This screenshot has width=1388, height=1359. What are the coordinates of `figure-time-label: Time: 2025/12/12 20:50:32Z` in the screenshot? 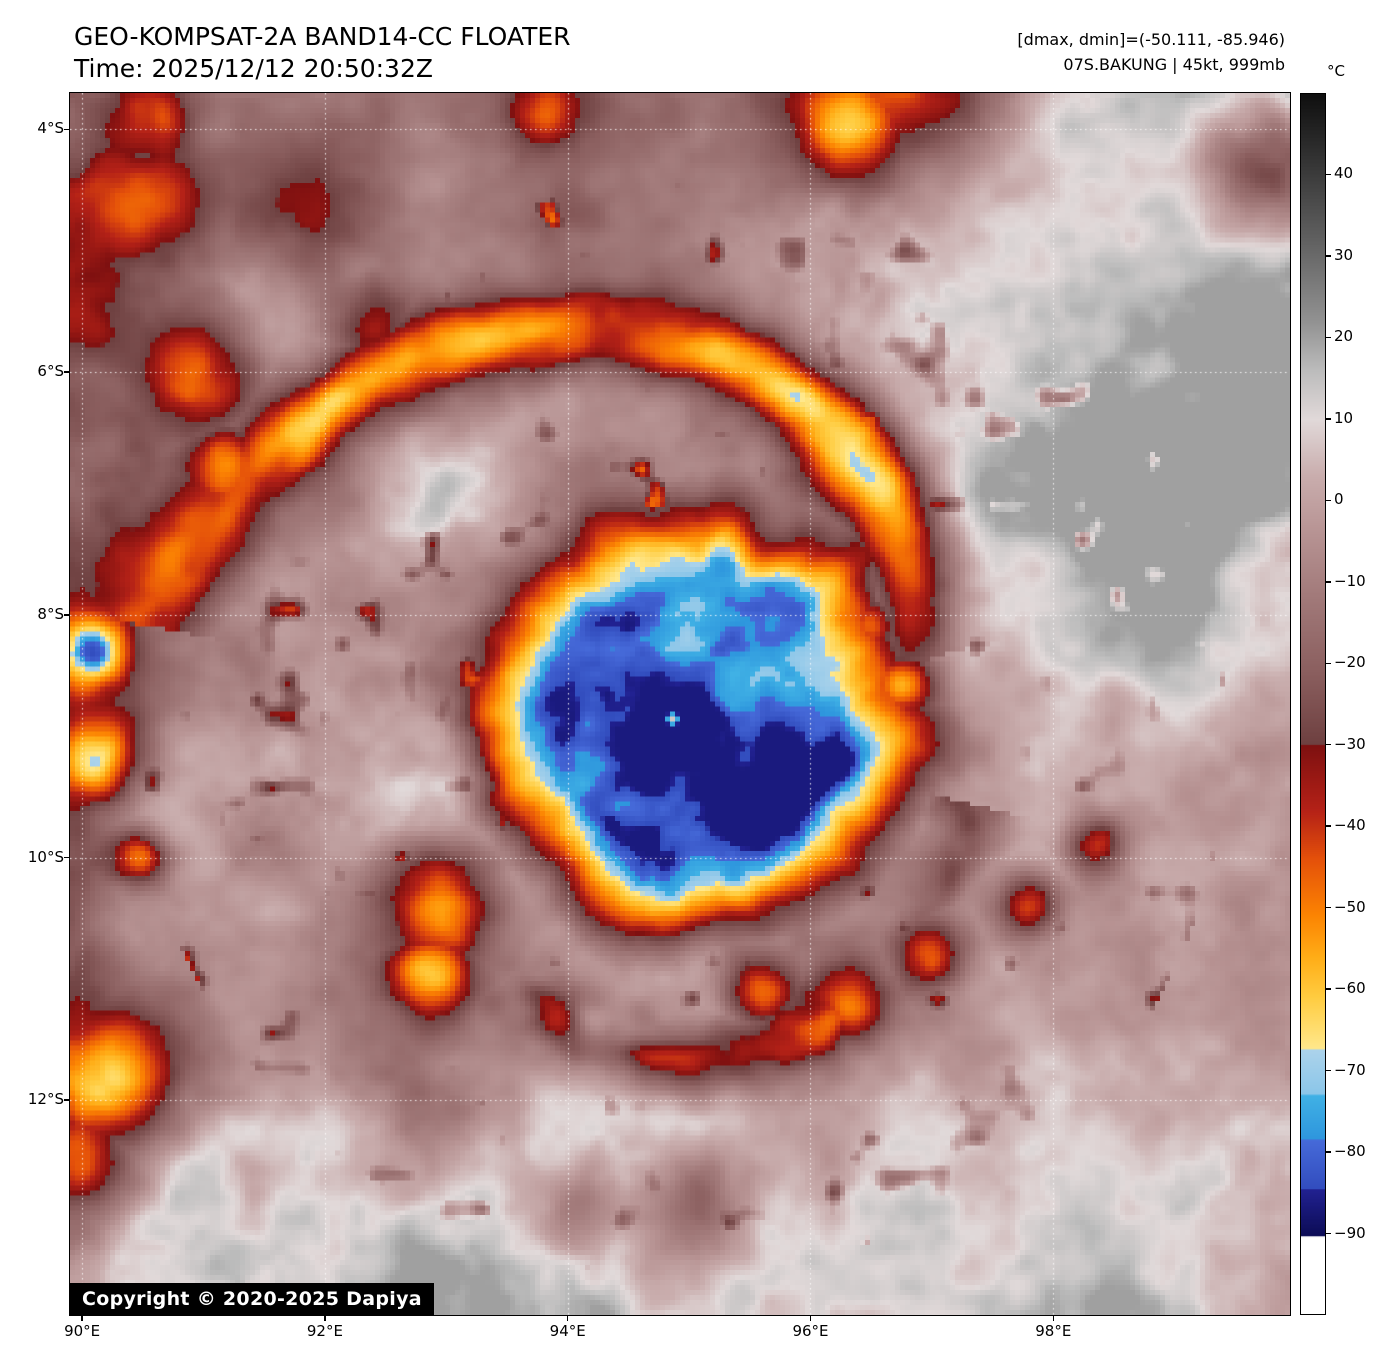 It's located at (253, 68).